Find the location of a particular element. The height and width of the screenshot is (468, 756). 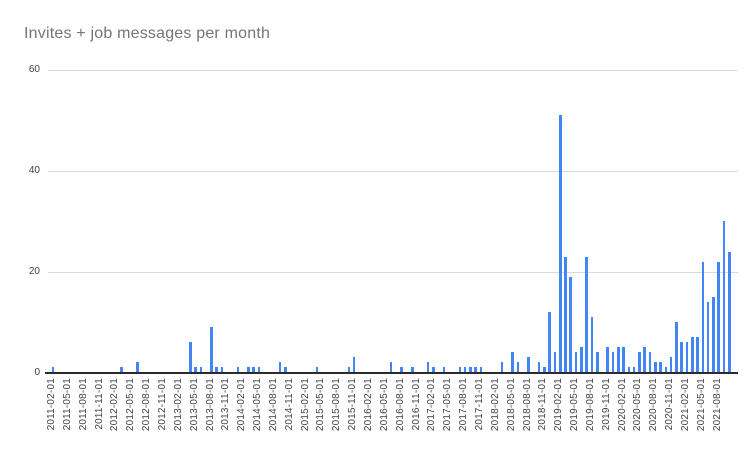

x-axis-tick-label: 2017-05-01 is located at coordinates (448, 405).